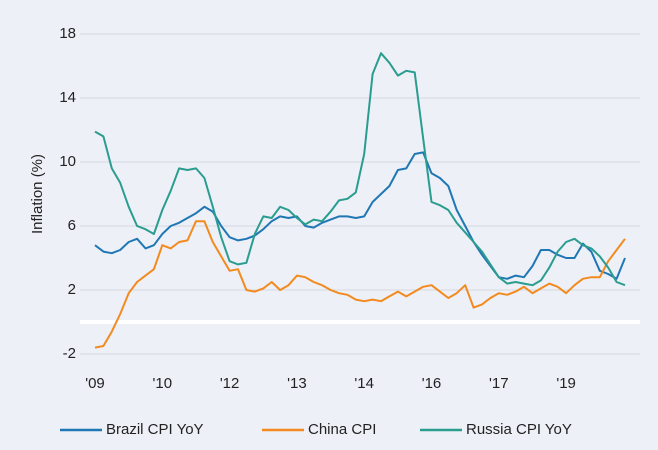 This screenshot has width=658, height=450. Describe the element at coordinates (342, 429) in the screenshot. I see `legend-label: China CPI` at that location.